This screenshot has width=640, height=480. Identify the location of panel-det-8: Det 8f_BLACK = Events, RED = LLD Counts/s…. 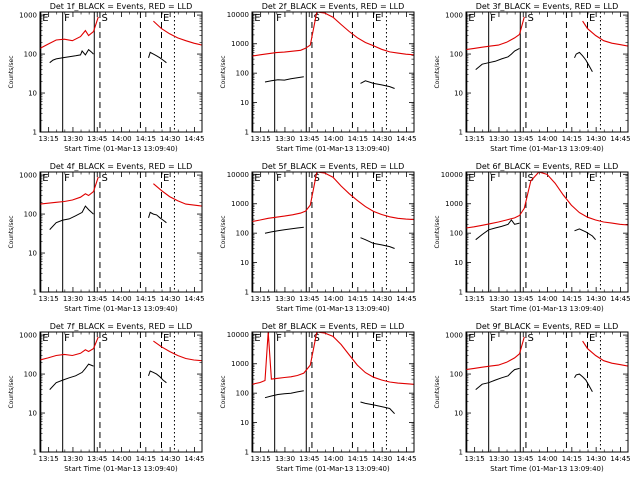
(318, 397).